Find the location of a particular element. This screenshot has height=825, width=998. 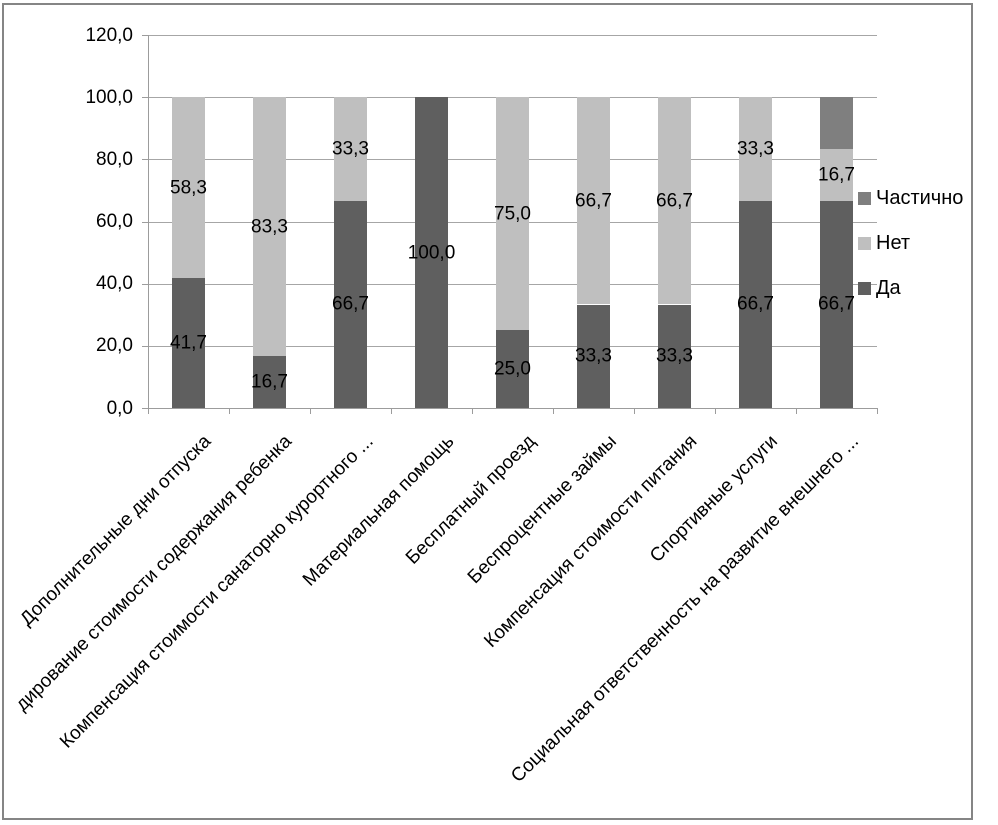

legend-swatch-нет is located at coordinates (864, 243).